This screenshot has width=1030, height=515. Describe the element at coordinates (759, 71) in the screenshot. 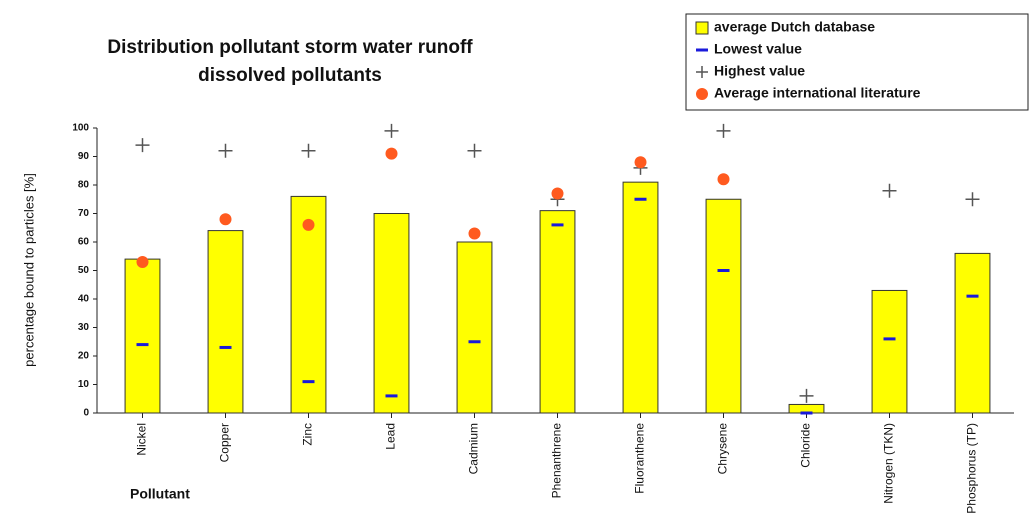

I see `legend-label: Highest value` at that location.